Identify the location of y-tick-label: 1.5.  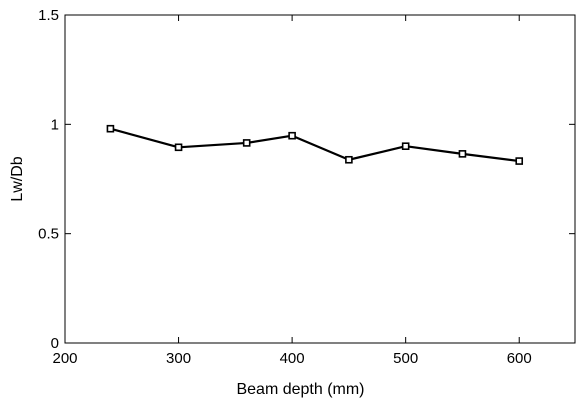
(48, 15).